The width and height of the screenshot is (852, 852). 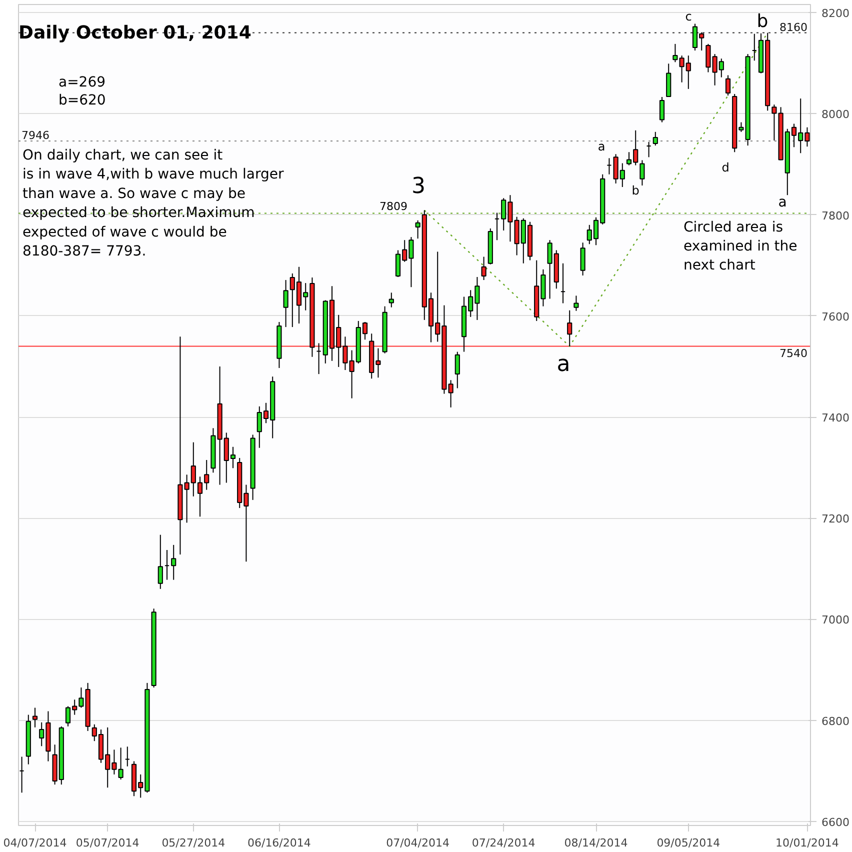 I want to click on annotation: d, so click(x=726, y=167).